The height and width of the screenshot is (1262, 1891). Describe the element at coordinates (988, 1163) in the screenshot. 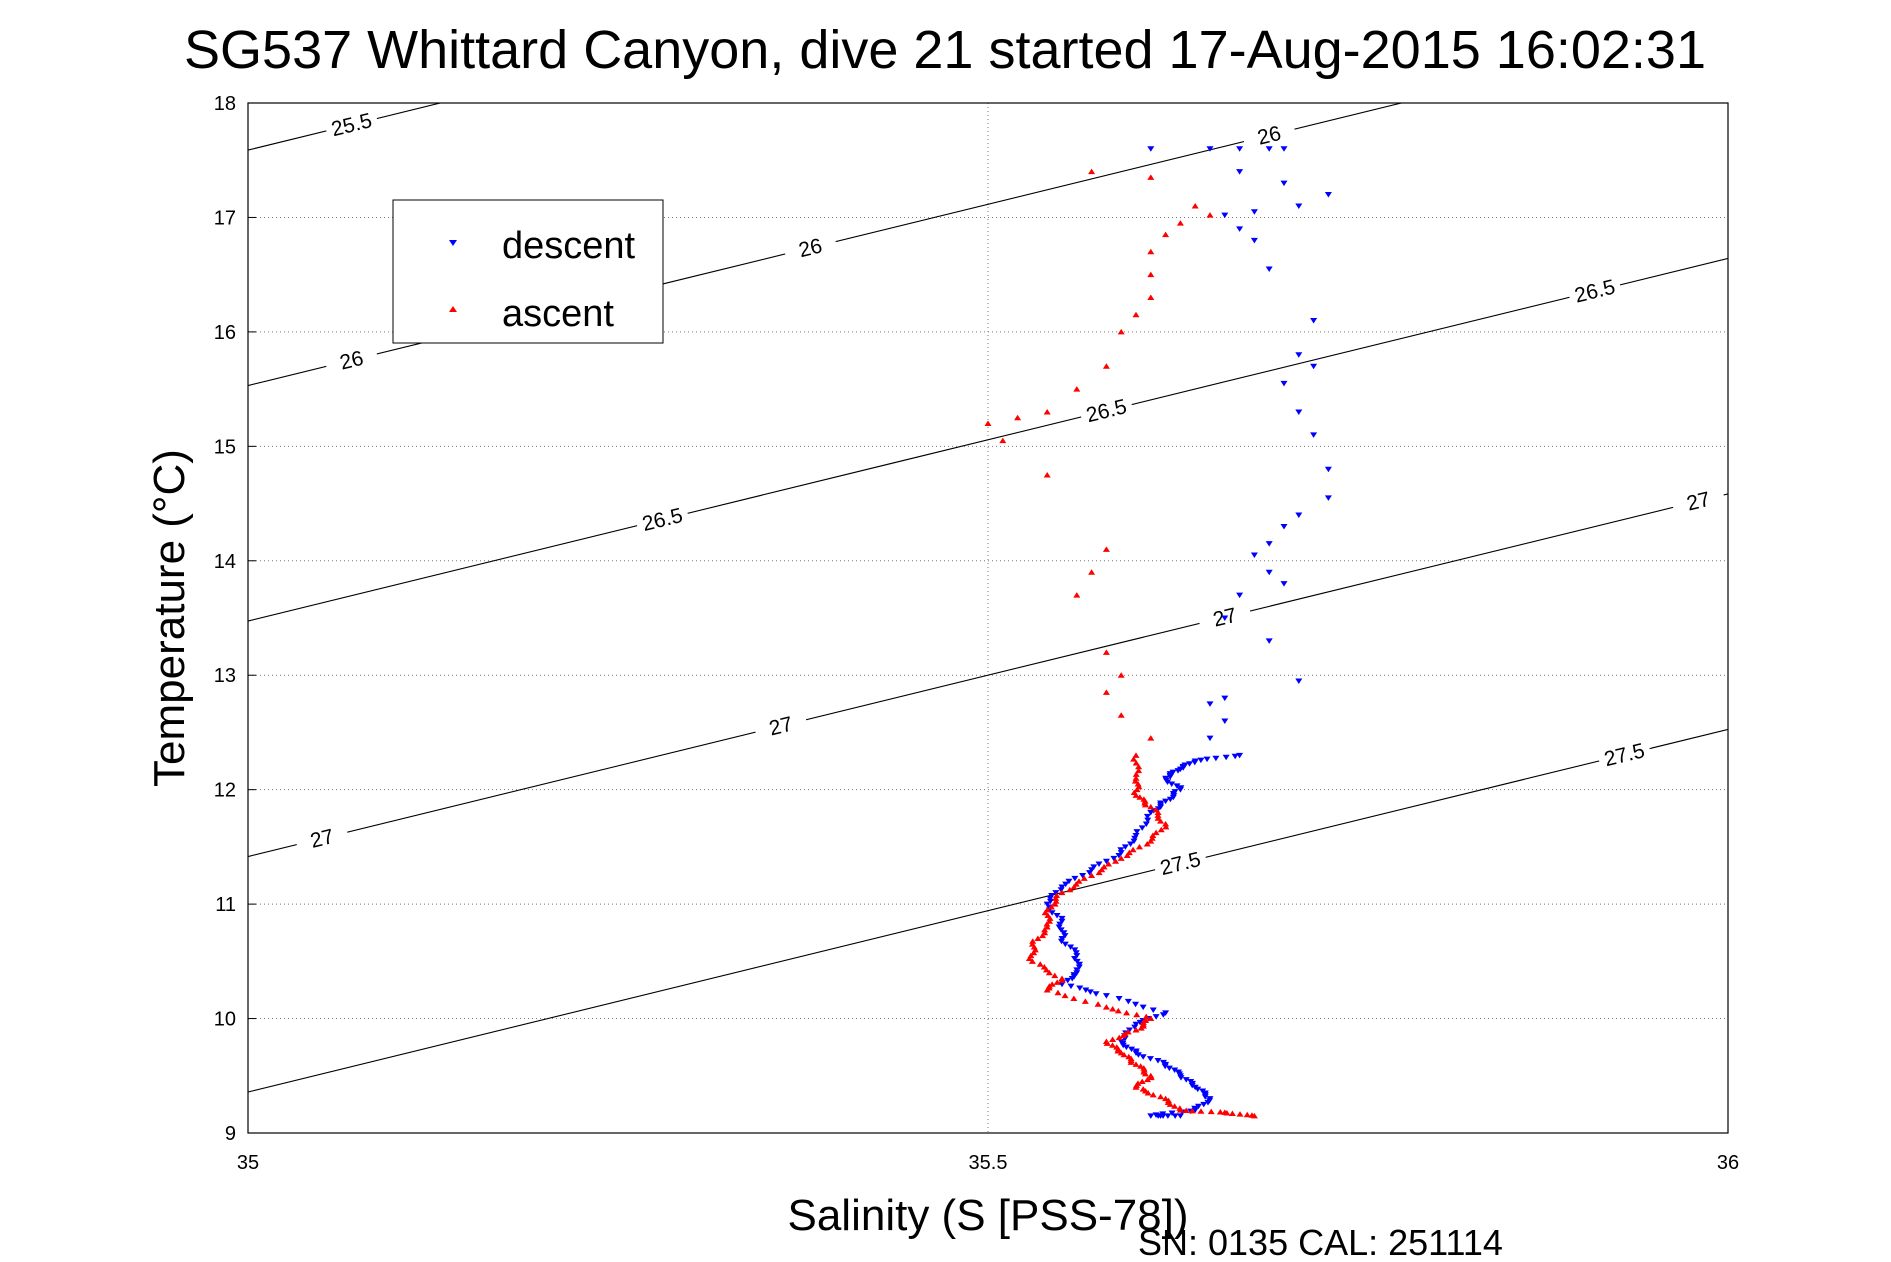

I see `x-tick-label: 35.5` at that location.